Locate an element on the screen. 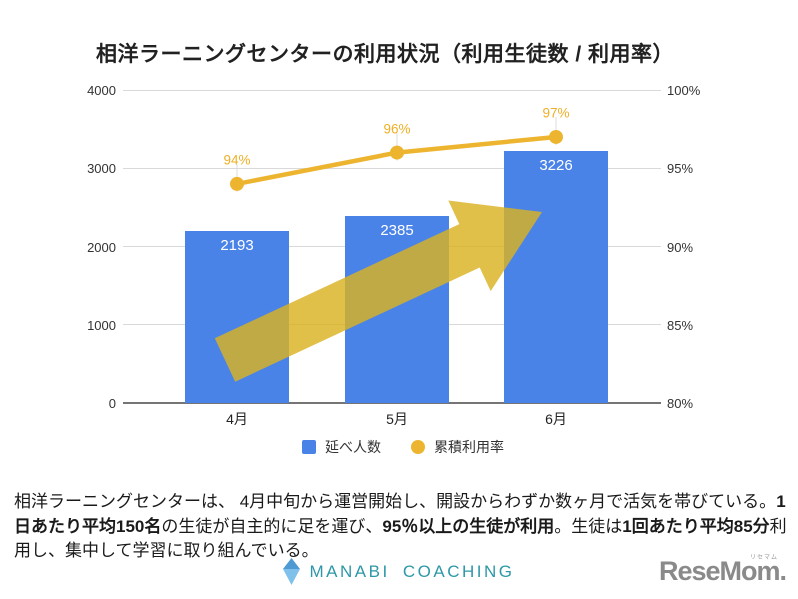 Image resolution: width=798 pixels, height=599 pixels. x-axis-label-4月: 4月 is located at coordinates (237, 419).